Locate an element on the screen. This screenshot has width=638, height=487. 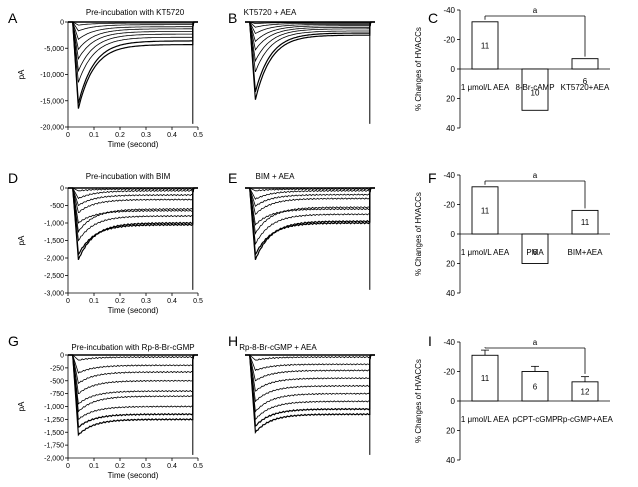
sample-size-label: 6 is located at coordinates (535, 252).